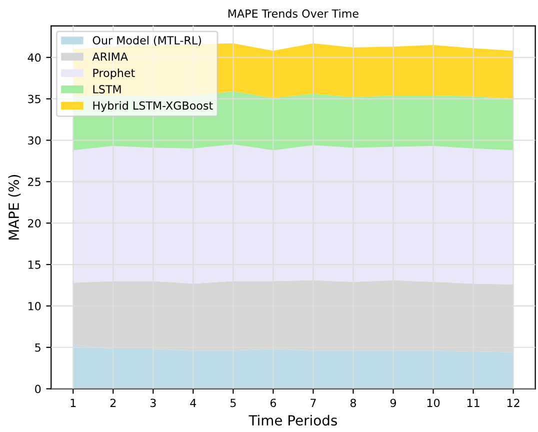  I want to click on x-tick-label: 12, so click(513, 402).